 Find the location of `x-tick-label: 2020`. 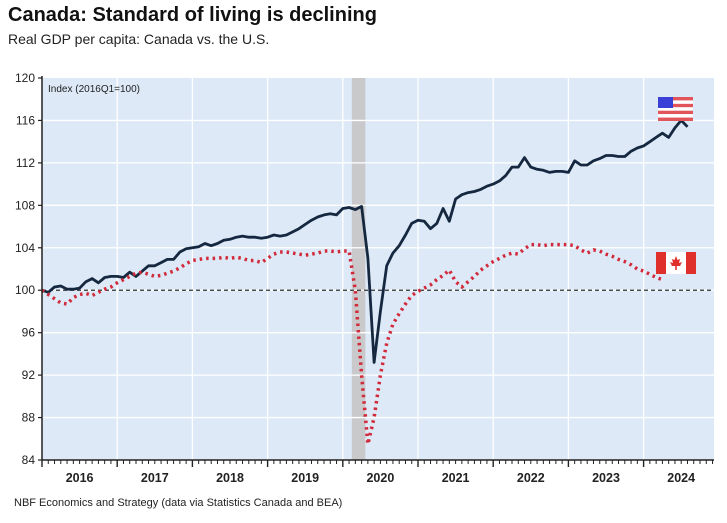

x-tick-label: 2020 is located at coordinates (380, 478).